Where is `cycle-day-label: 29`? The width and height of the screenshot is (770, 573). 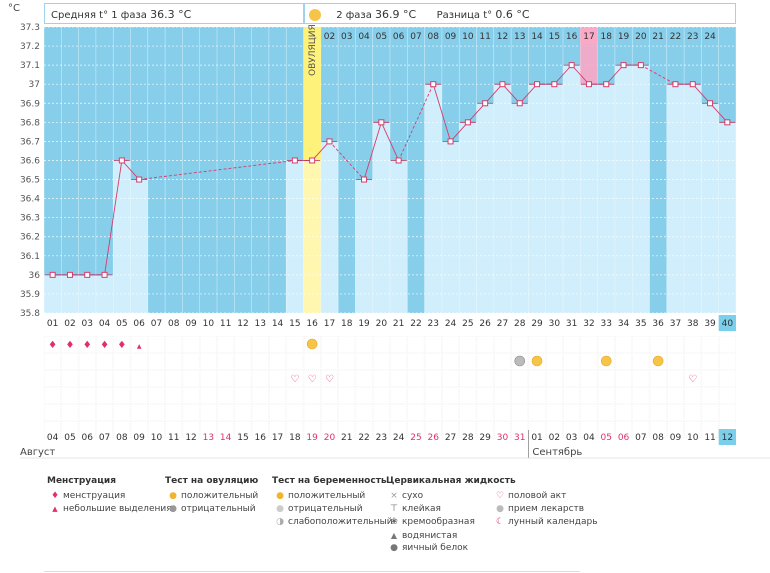 cycle-day-label: 29 is located at coordinates (537, 324).